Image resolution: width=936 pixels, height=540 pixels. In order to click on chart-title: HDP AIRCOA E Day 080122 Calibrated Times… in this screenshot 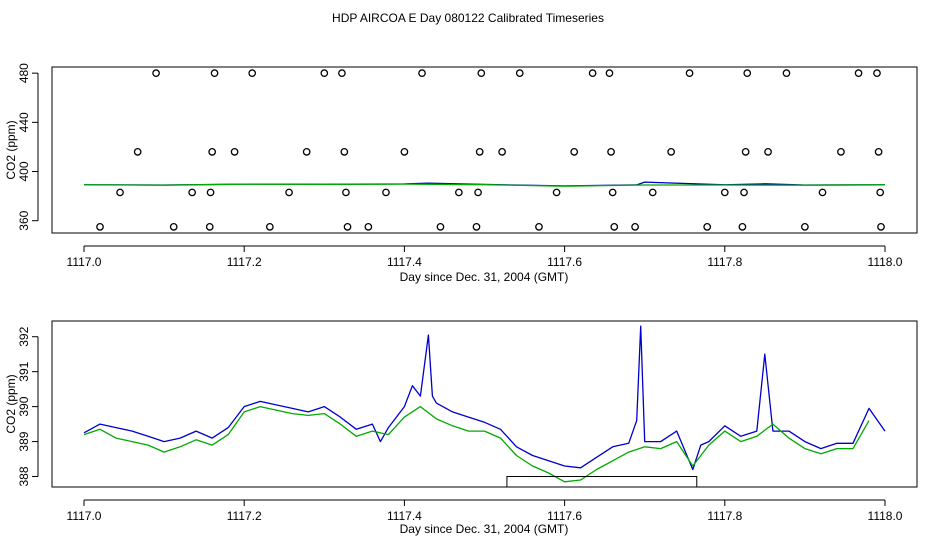, I will do `click(468, 18)`.